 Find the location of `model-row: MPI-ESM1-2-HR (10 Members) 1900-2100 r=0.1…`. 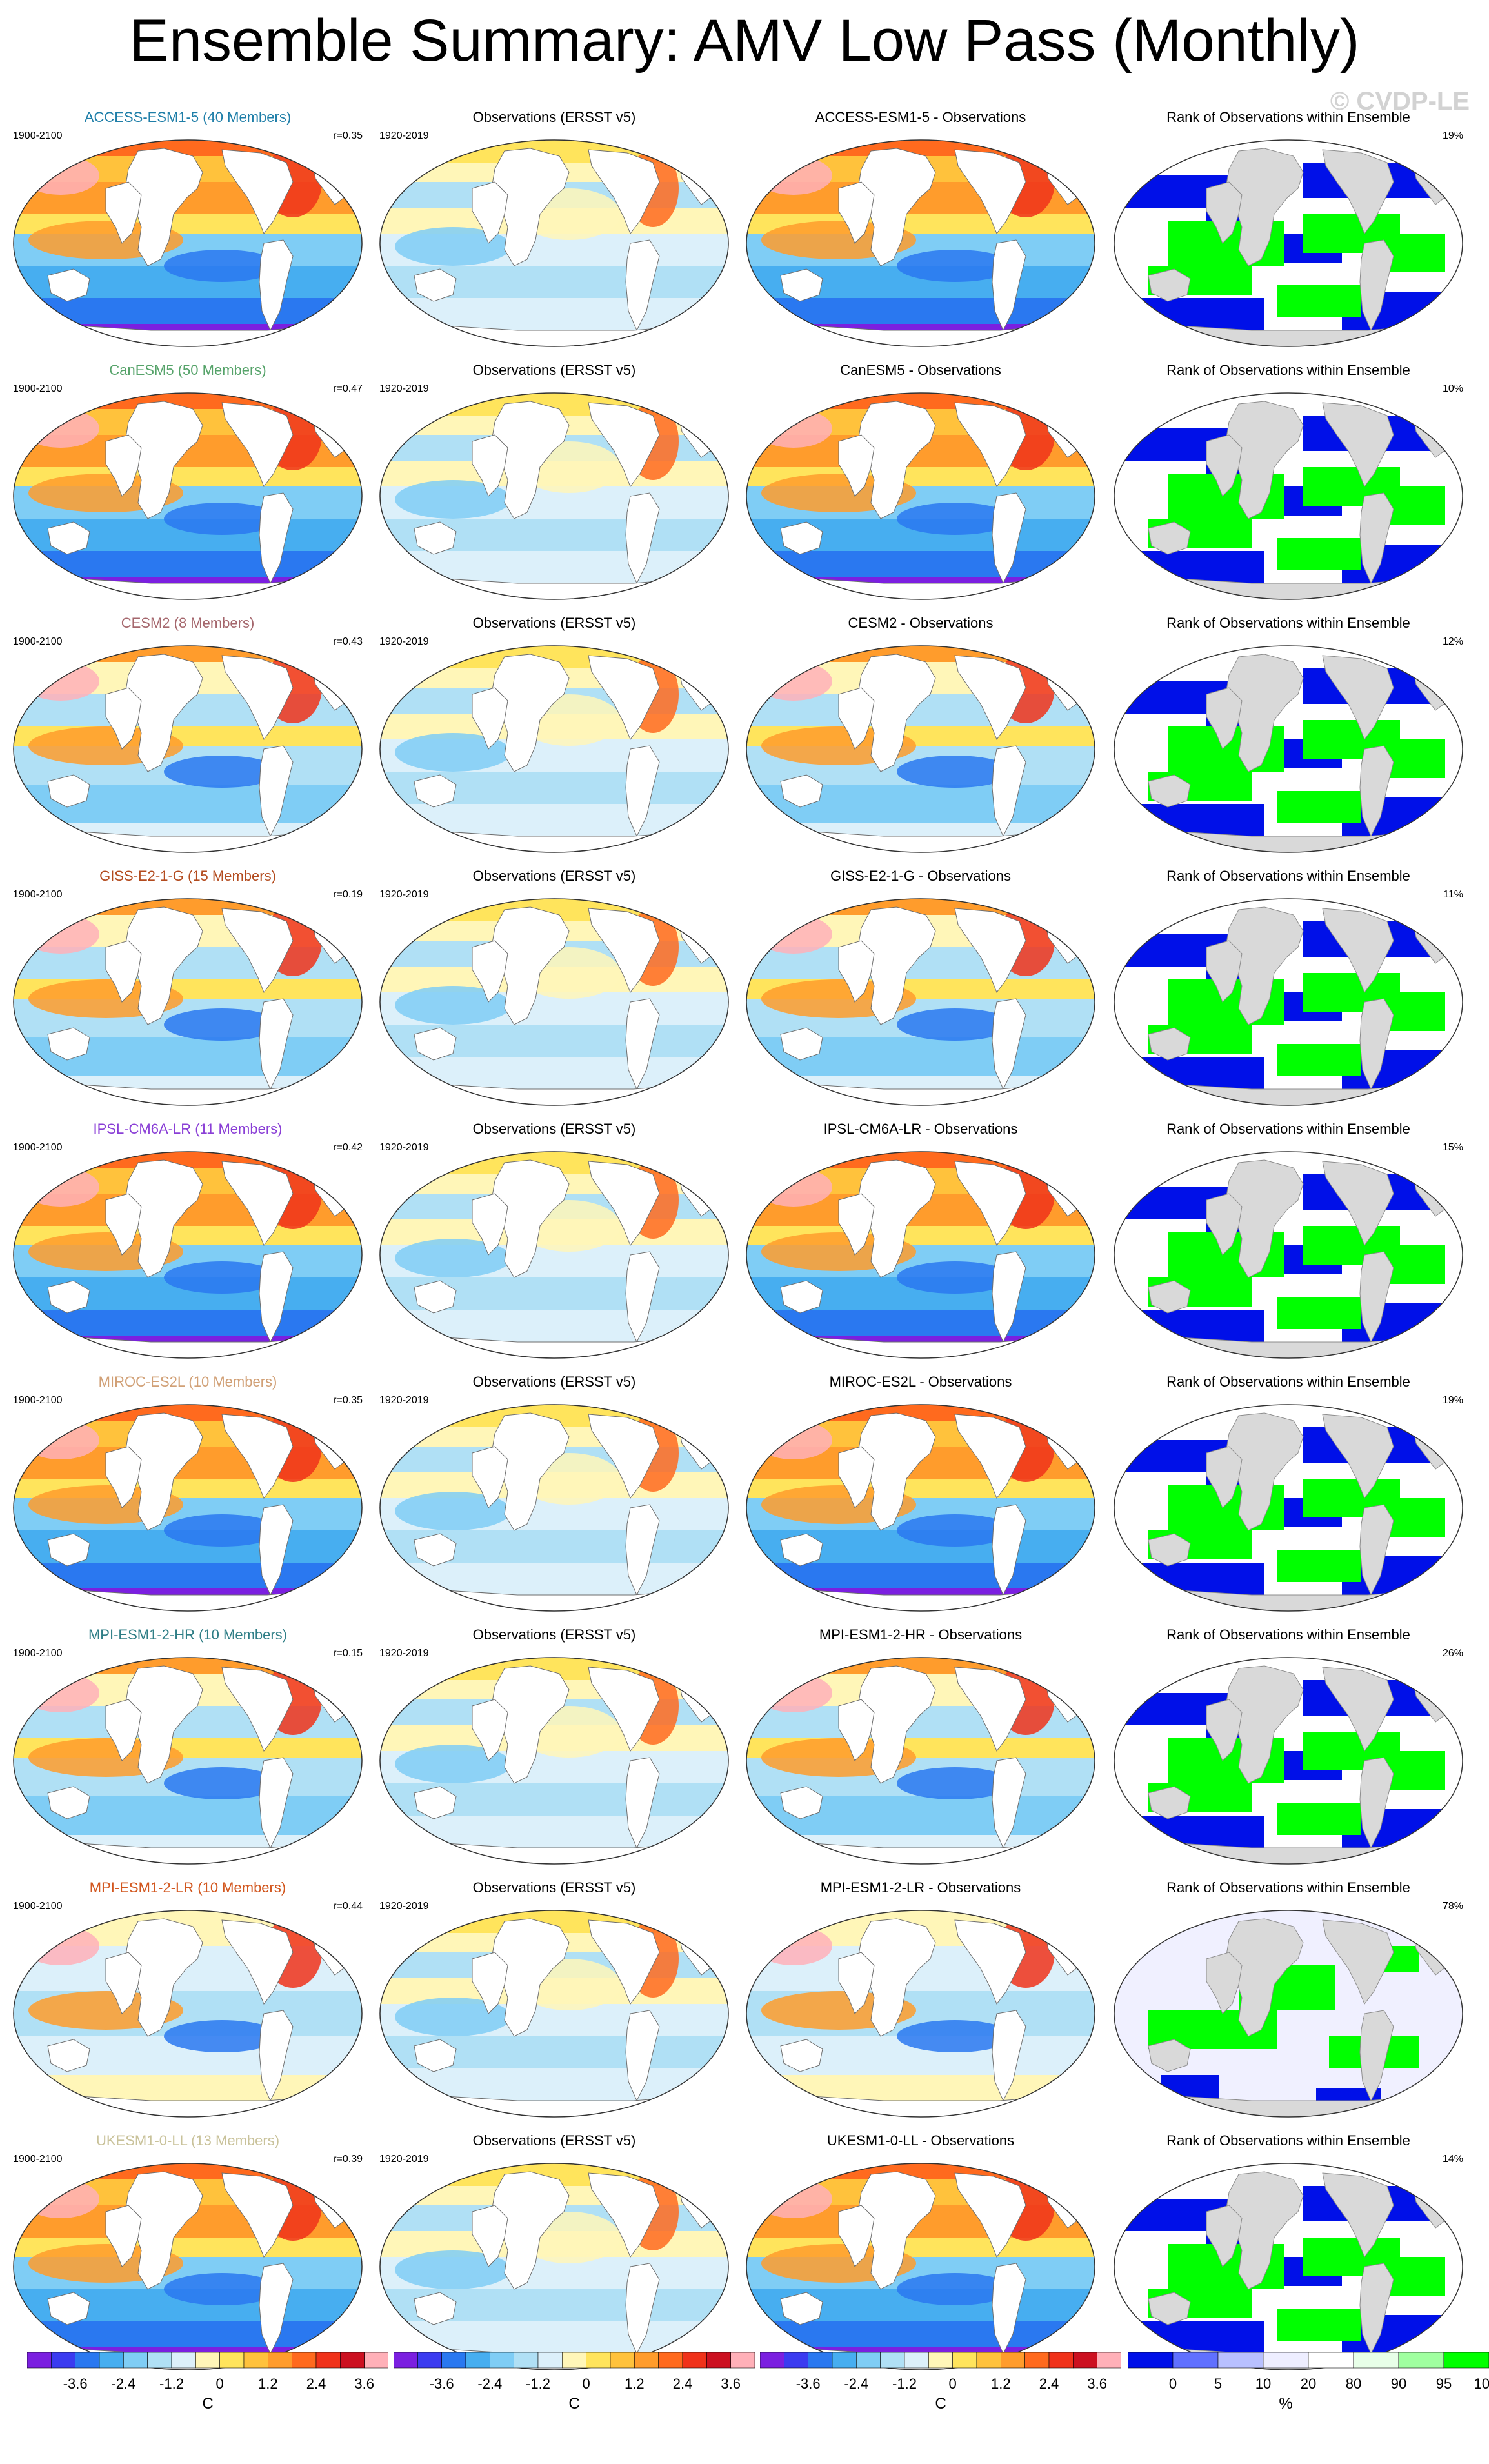

model-row: MPI-ESM1-2-HR (10 Members) 1900-2100 r=0.1… is located at coordinates (744, 1752).